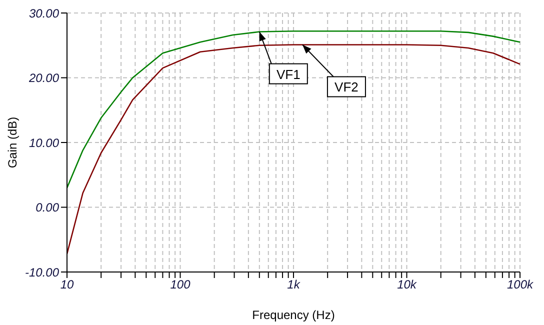 The width and height of the screenshot is (544, 325). I want to click on y-tick-label: 10.00, so click(44, 143).